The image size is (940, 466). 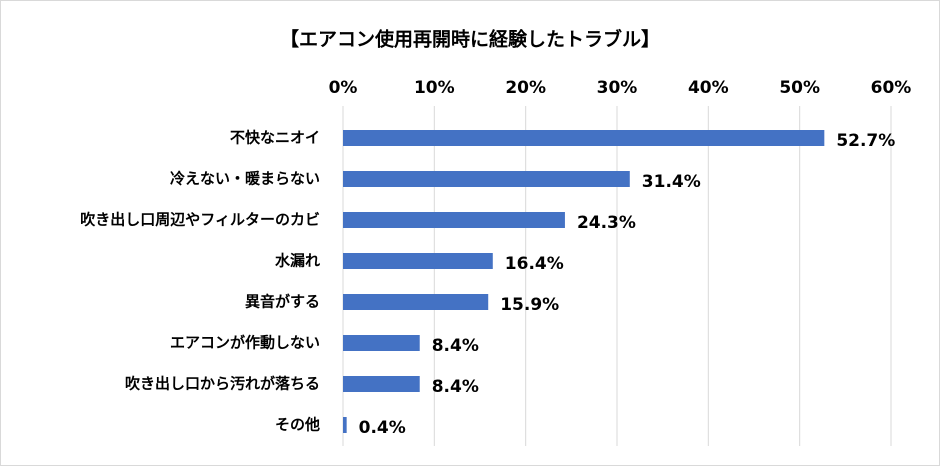 I want to click on y-tick-label: エアコンが作動しない, so click(x=245, y=343).